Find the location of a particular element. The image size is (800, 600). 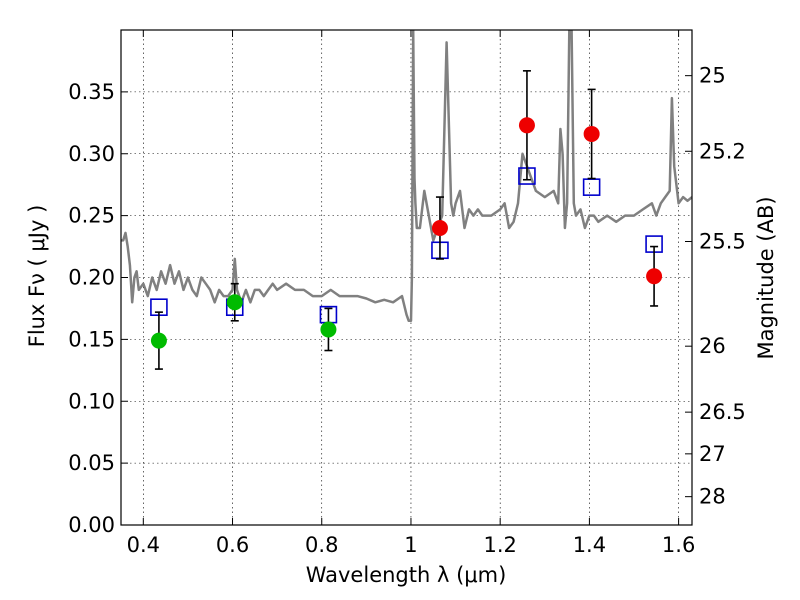

model-square-point is located at coordinates (591, 187).